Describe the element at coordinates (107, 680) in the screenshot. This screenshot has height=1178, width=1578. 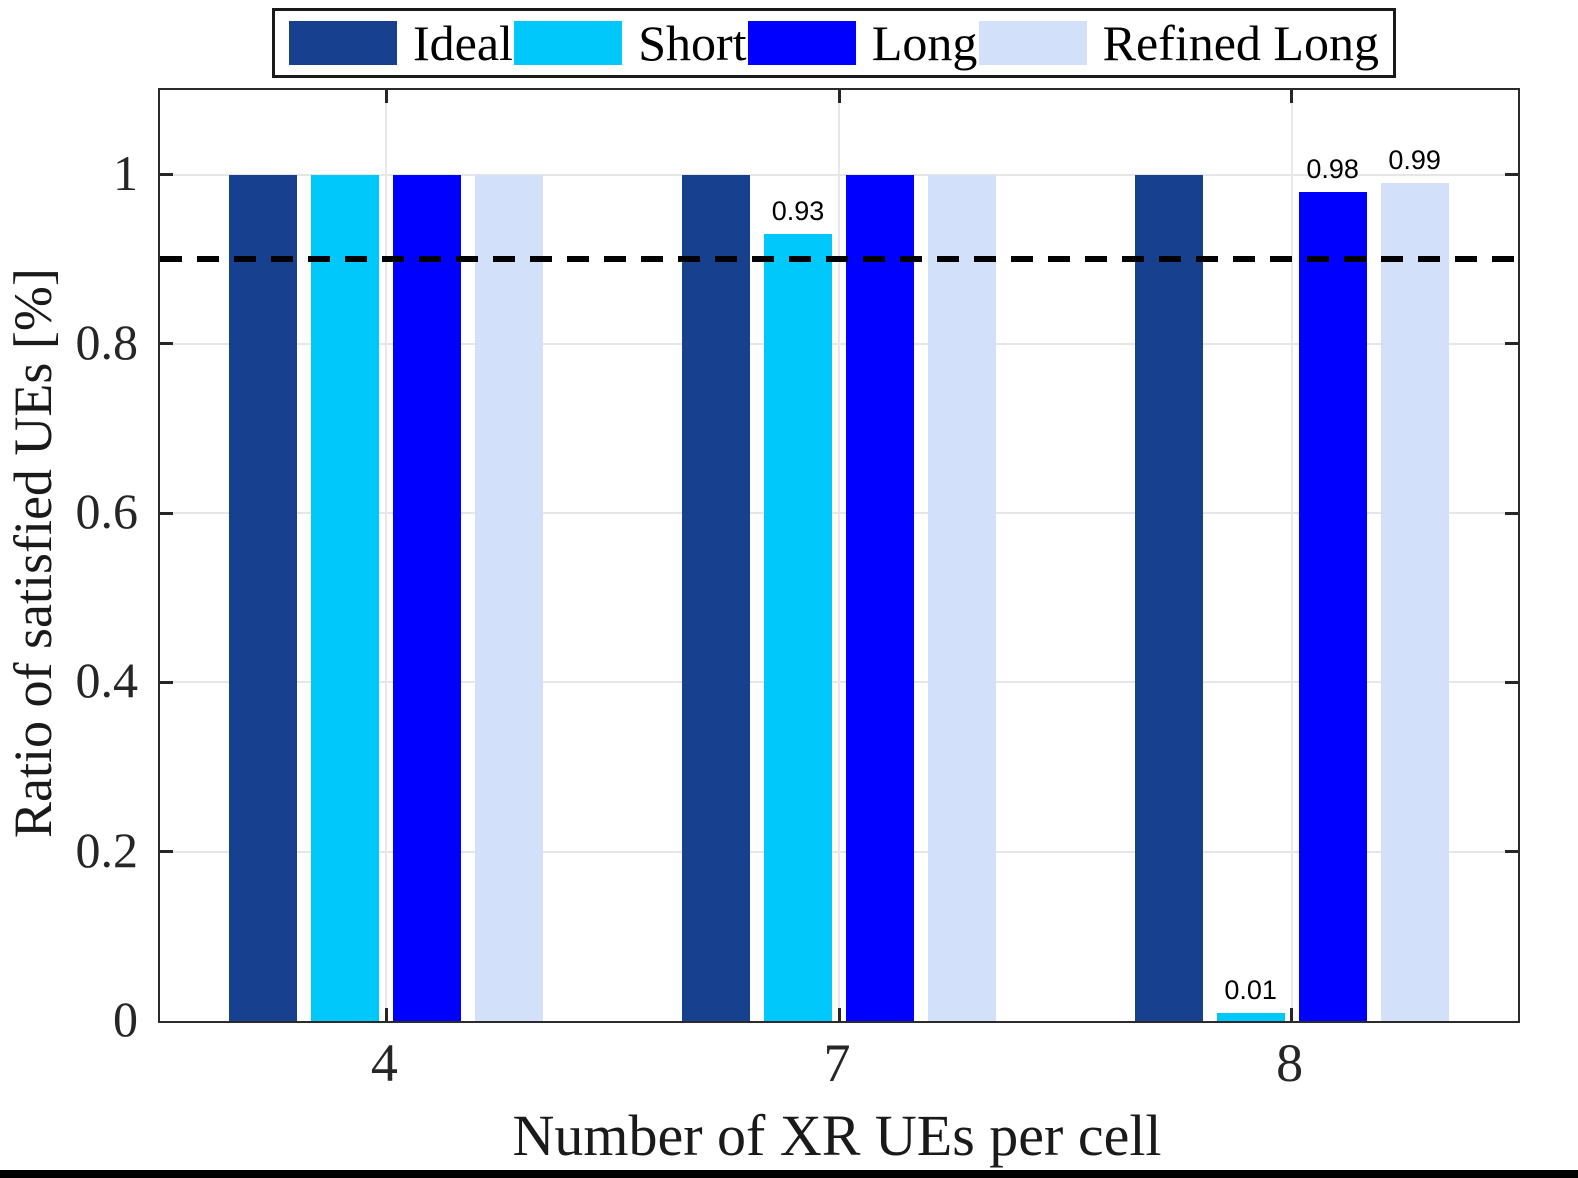
I see `y-tick-label: 0.4` at that location.